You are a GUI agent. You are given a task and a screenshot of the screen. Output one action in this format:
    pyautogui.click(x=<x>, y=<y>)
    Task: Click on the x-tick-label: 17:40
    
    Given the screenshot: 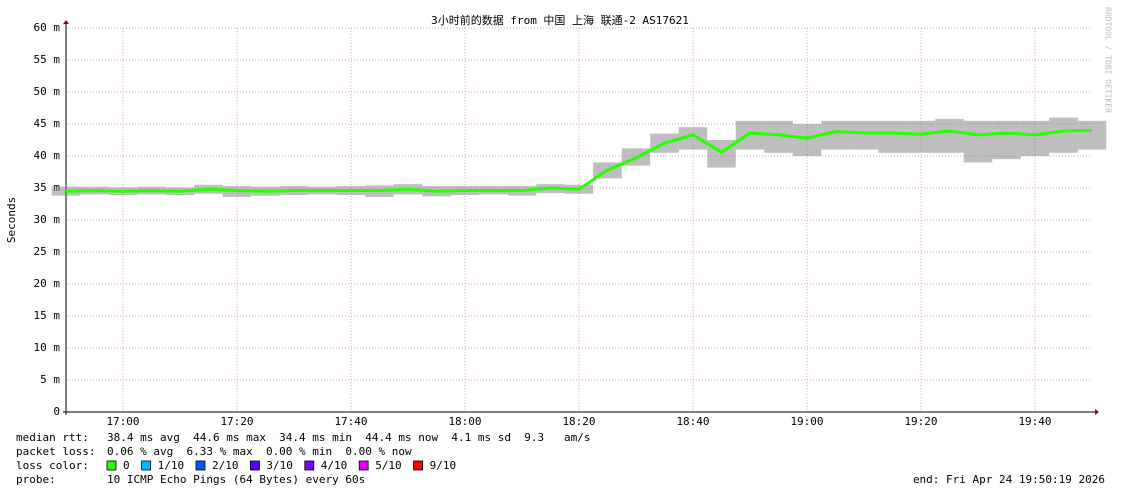 What is the action you would take?
    pyautogui.click(x=350, y=421)
    